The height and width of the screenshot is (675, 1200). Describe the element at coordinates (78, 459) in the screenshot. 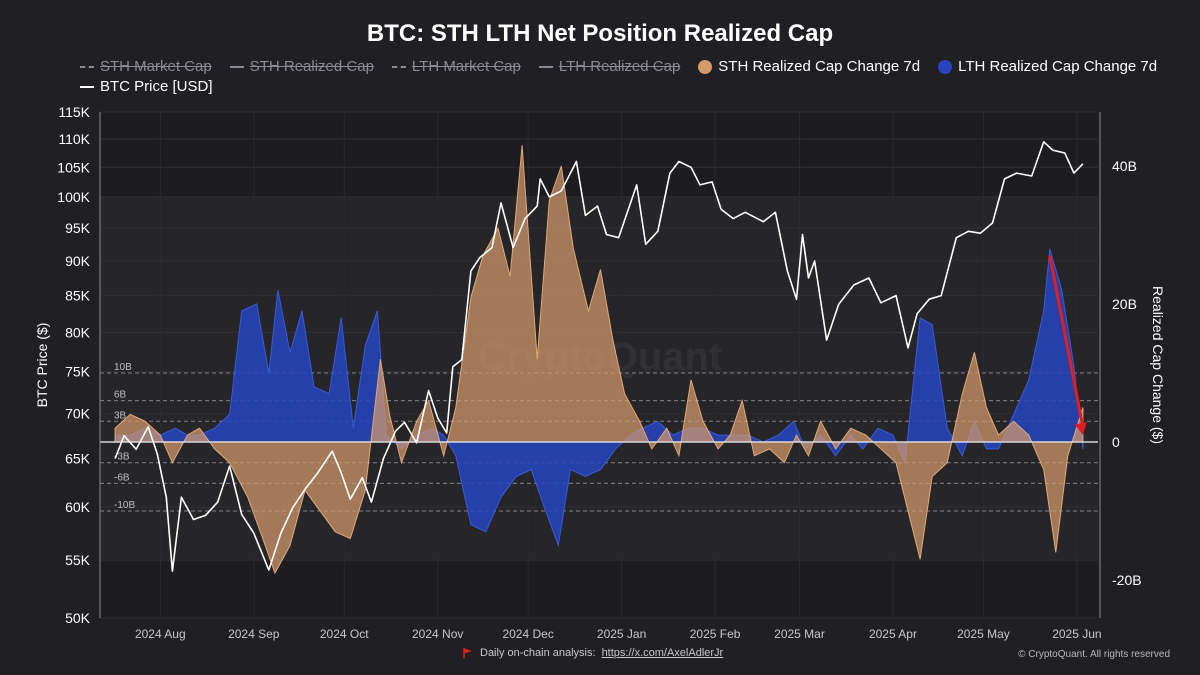

I see `left-axis-tick-label: 65K` at that location.